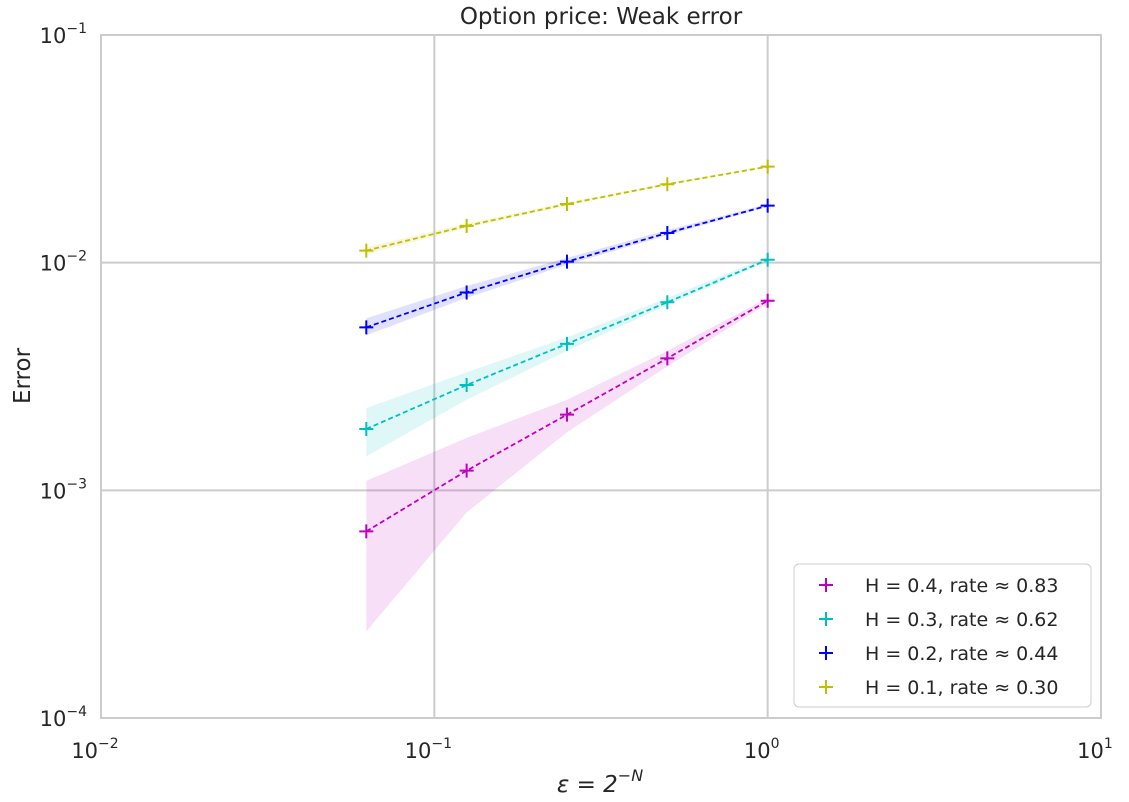 The width and height of the screenshot is (1129, 802). What do you see at coordinates (775, 744) in the screenshot?
I see `x-tick-exponent: 0` at bounding box center [775, 744].